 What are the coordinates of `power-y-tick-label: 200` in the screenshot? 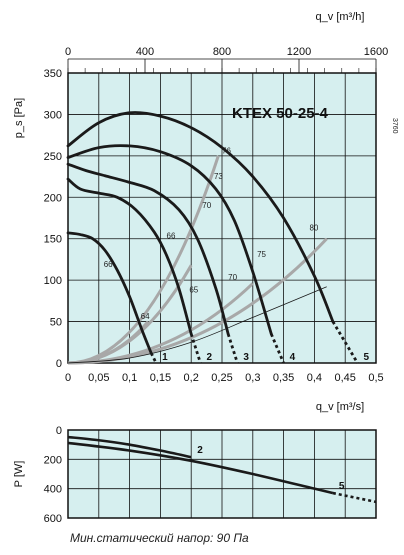 It's located at (53, 460).